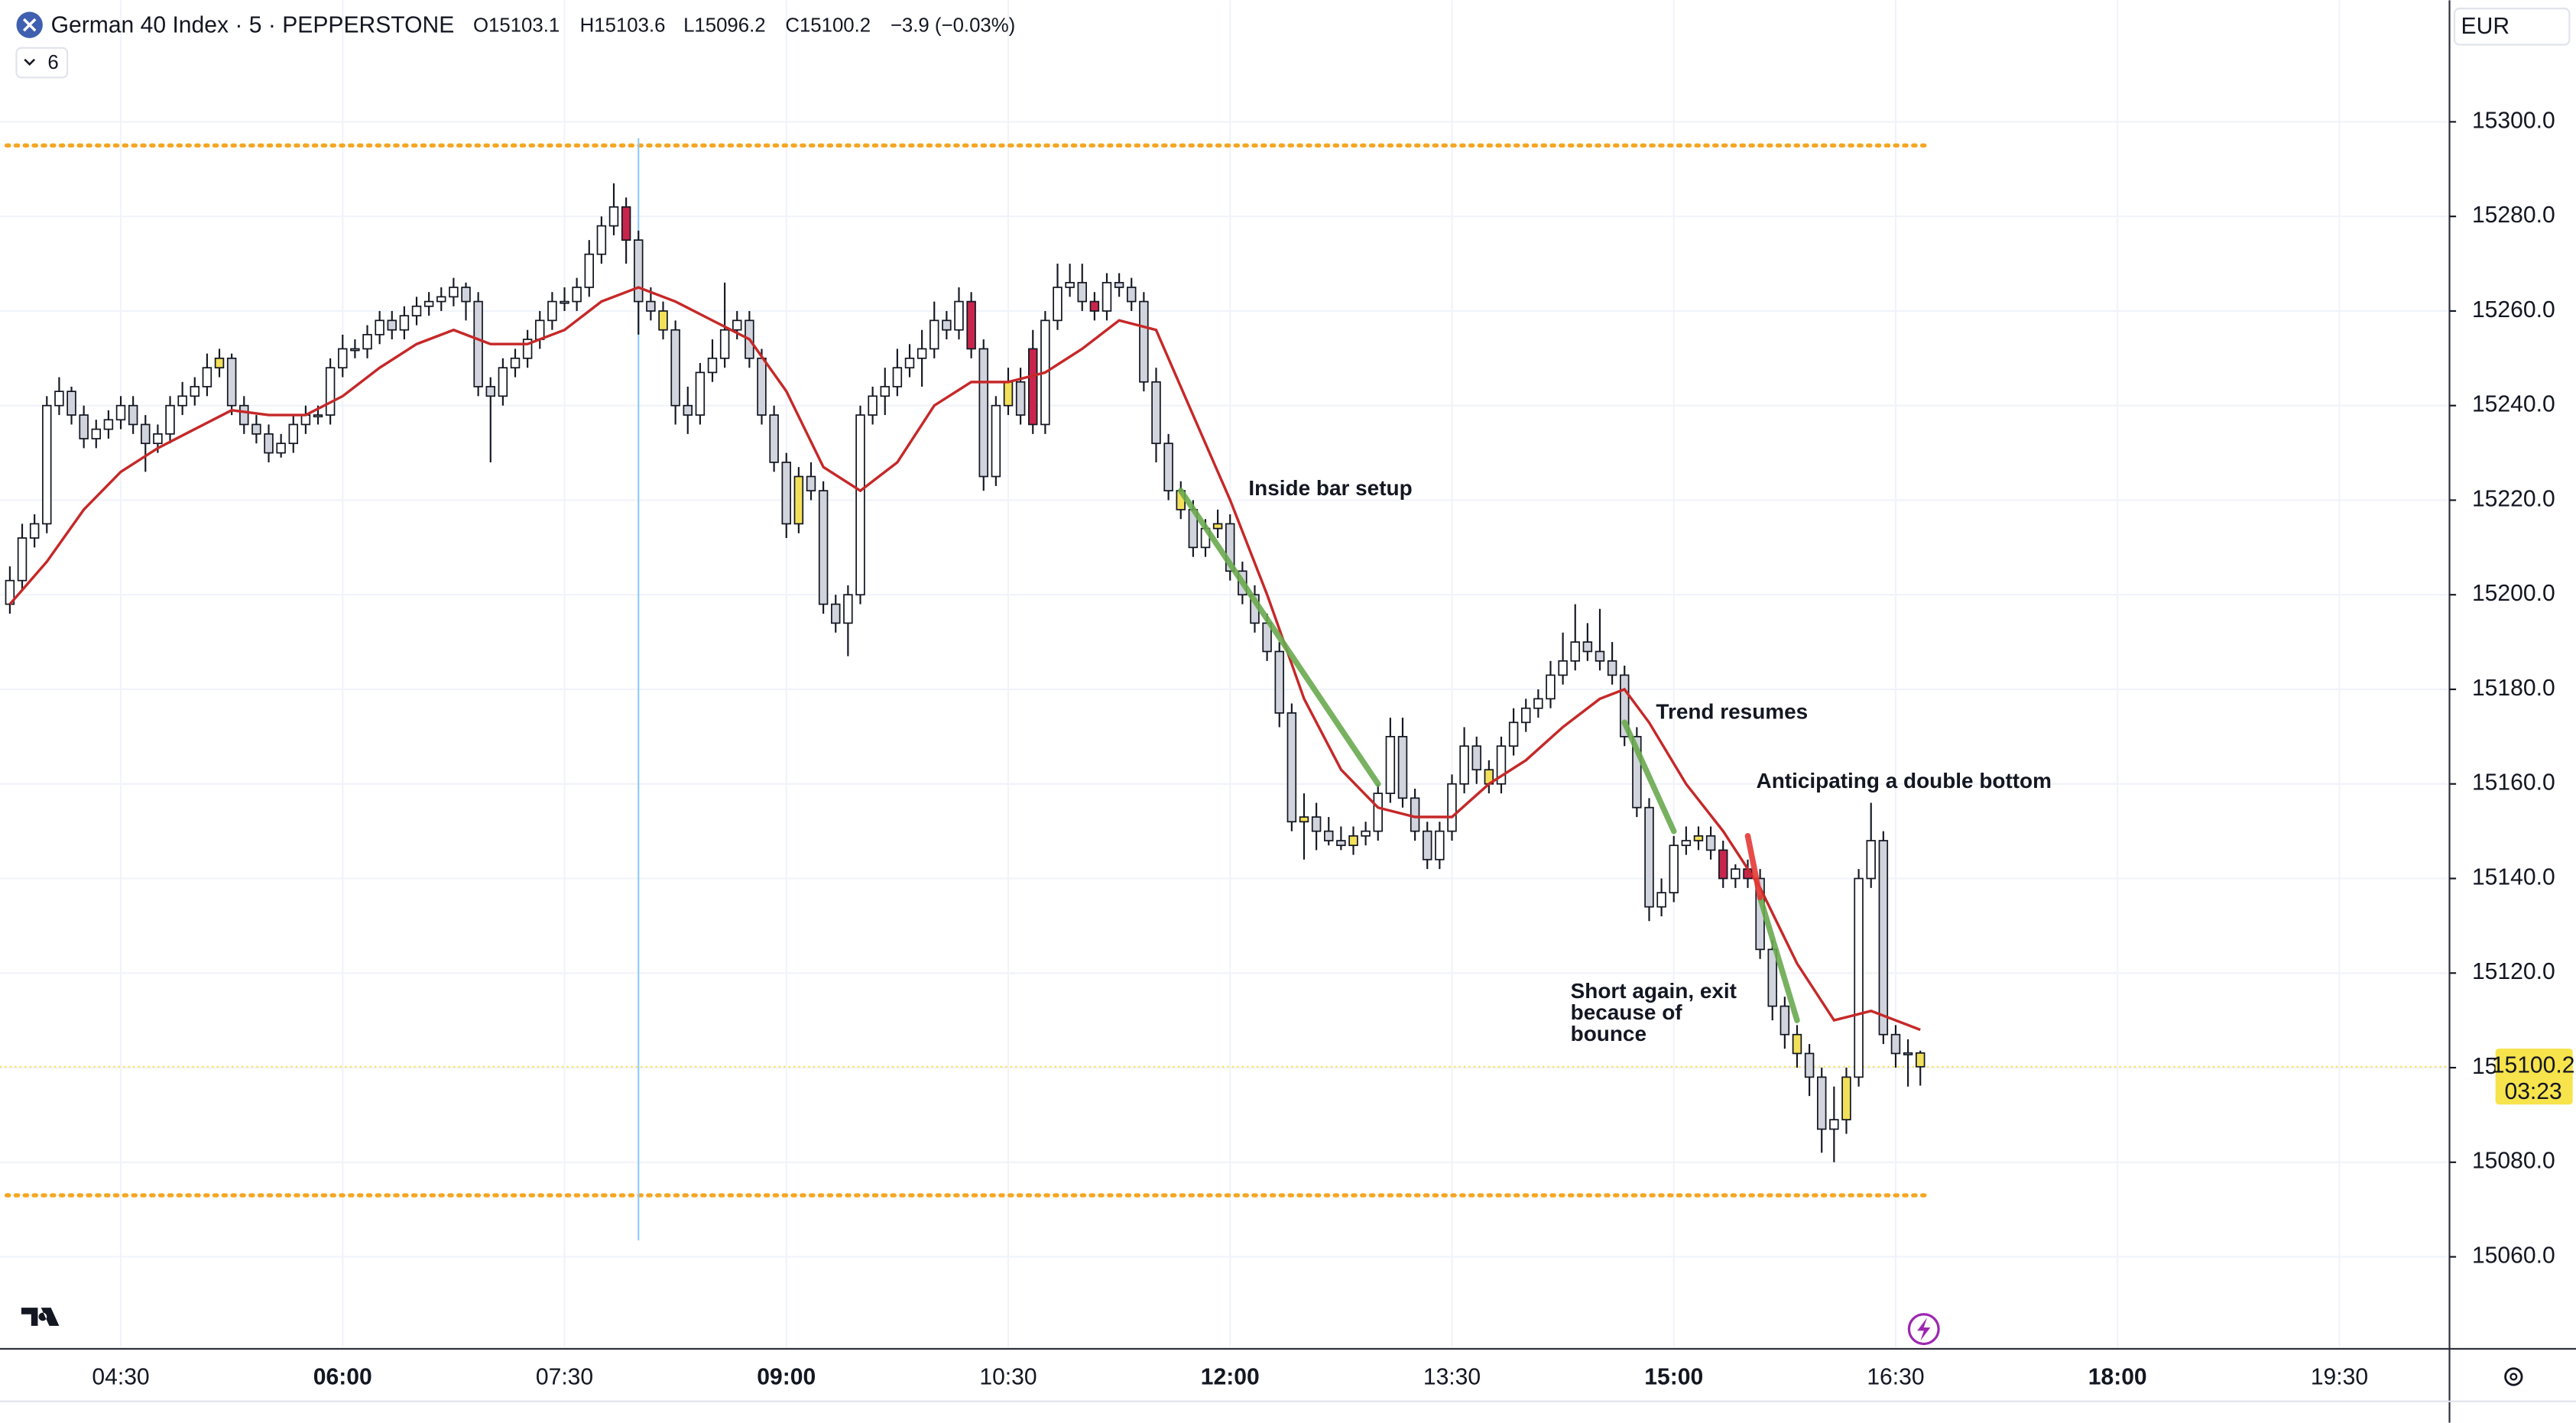 This screenshot has width=2576, height=1423. Describe the element at coordinates (2513, 971) in the screenshot. I see `y-tick-label: 15120.0` at that location.